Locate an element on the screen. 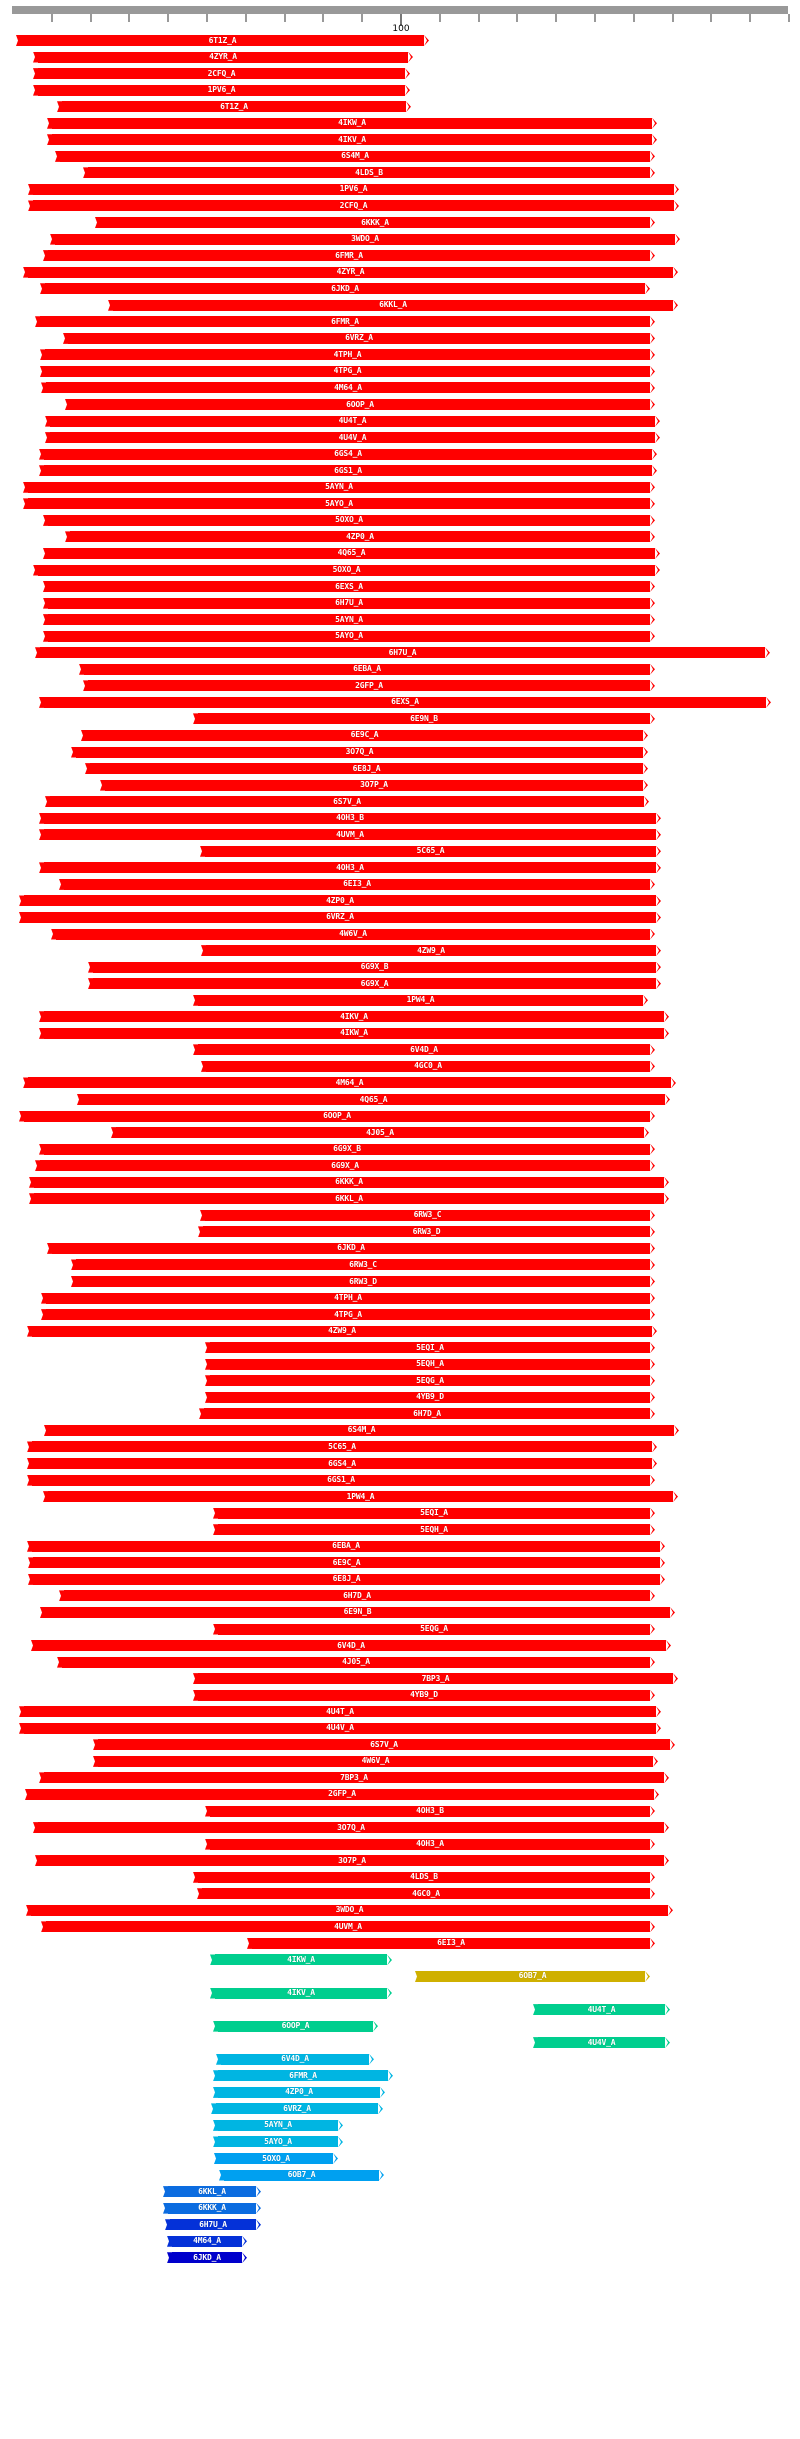 The image size is (800, 2439). alignment-bar: 6EI3_A is located at coordinates (451, 1943).